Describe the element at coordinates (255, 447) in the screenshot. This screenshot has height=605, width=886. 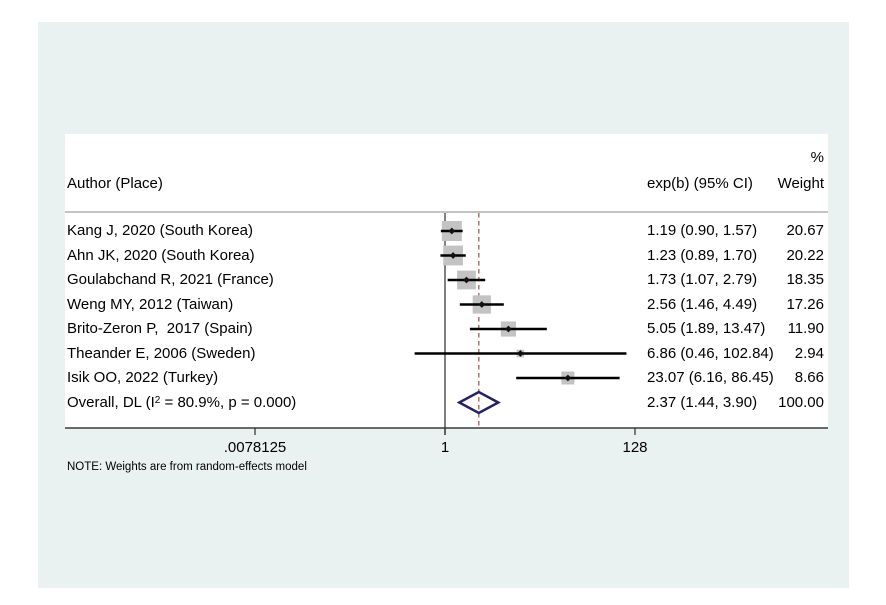
I see `x-tick-label-min: .0078125` at that location.